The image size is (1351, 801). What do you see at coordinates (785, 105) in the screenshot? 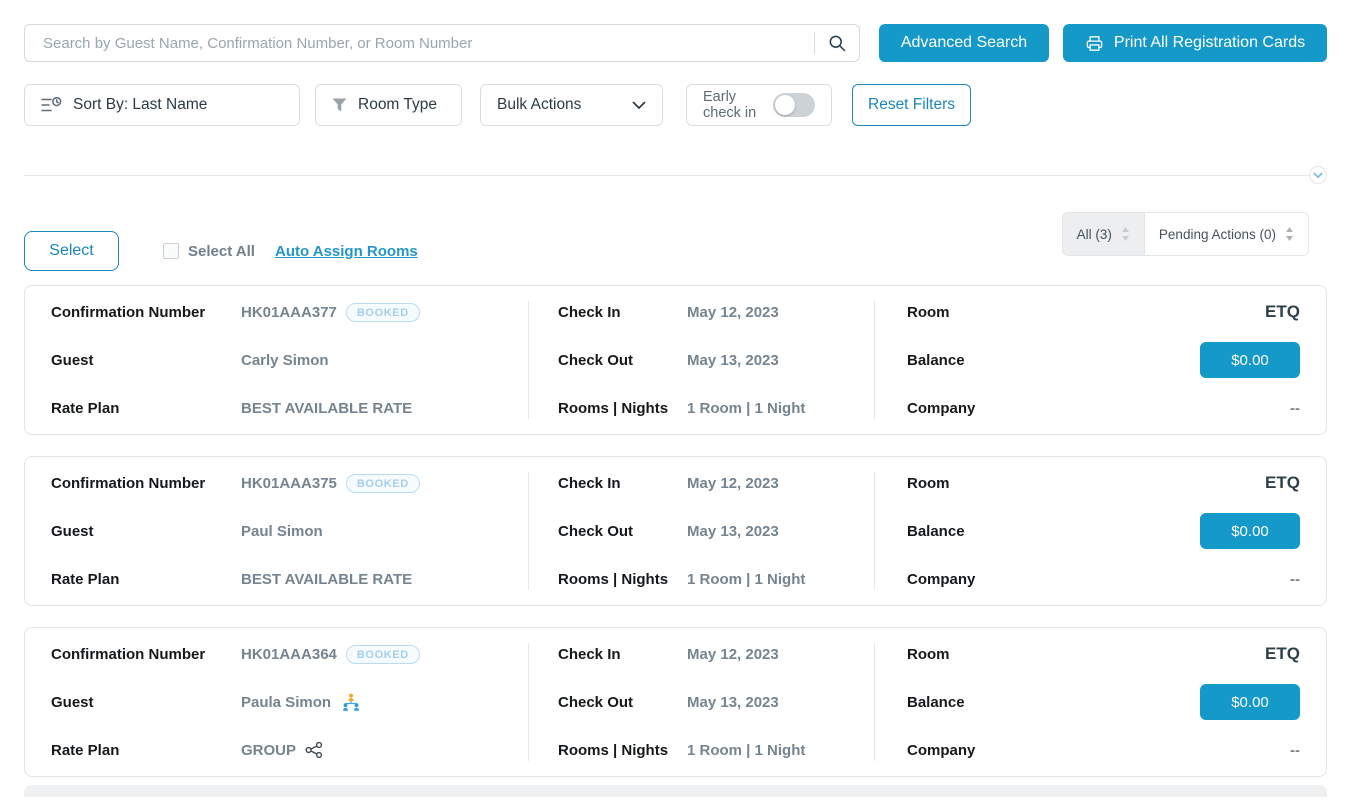
I see `toggle-knob` at bounding box center [785, 105].